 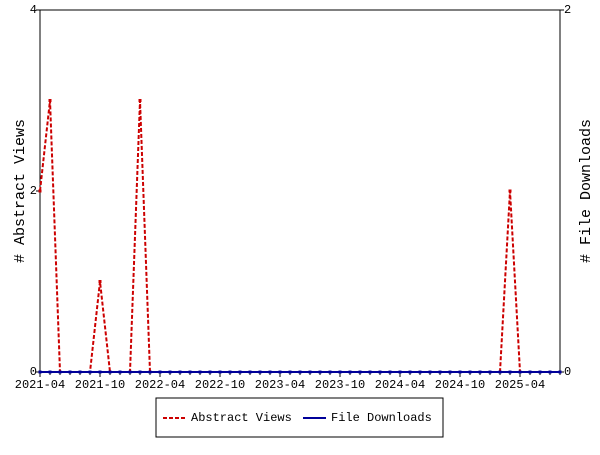 What do you see at coordinates (460, 385) in the screenshot?
I see `x-tick-label: 2024-10` at bounding box center [460, 385].